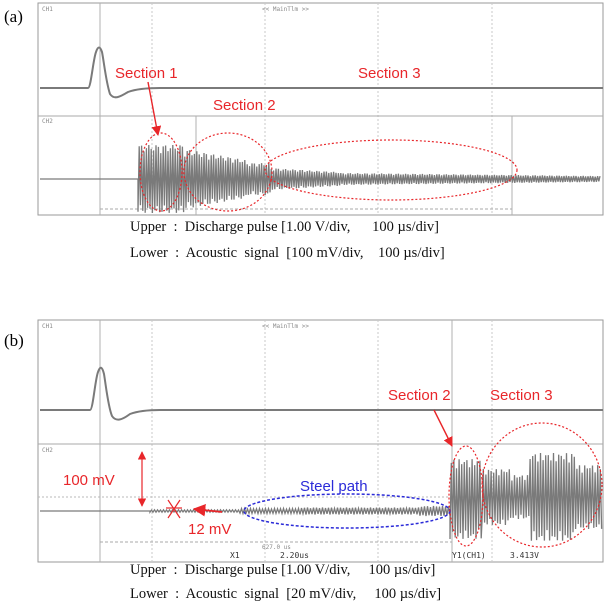 This screenshot has width=605, height=611. What do you see at coordinates (47, 450) in the screenshot?
I see `ch2-tag-b: CH2` at bounding box center [47, 450].